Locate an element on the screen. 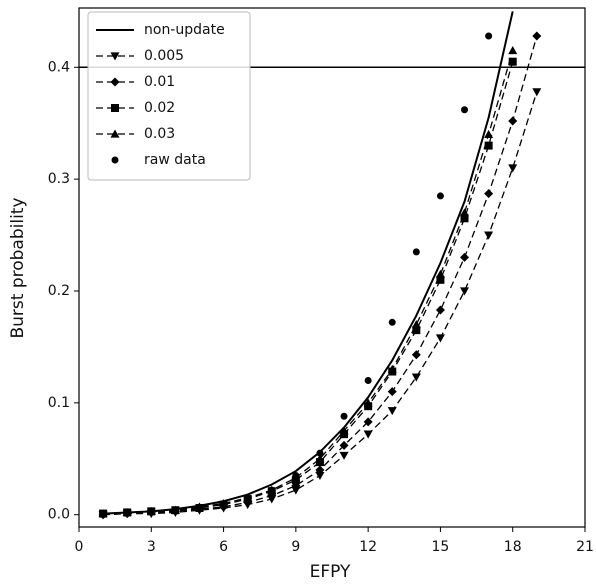 The height and width of the screenshot is (585, 596). x-tick-label: 0 is located at coordinates (79, 547).